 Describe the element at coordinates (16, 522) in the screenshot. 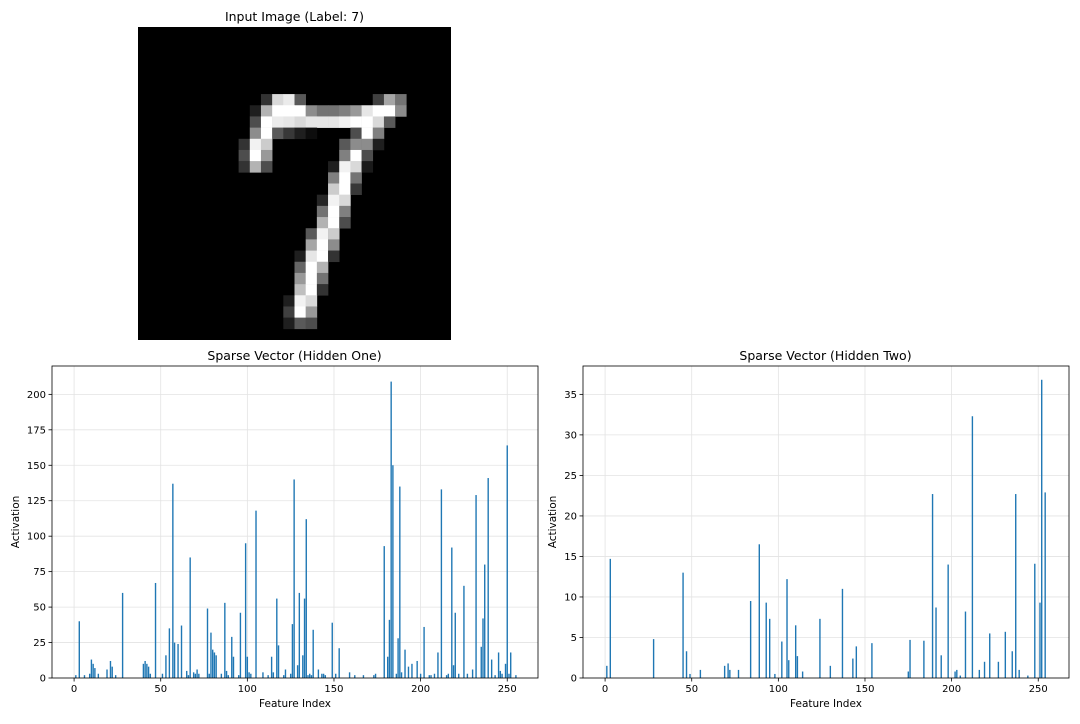

I see `hidden-one-ylabel: Activation` at that location.